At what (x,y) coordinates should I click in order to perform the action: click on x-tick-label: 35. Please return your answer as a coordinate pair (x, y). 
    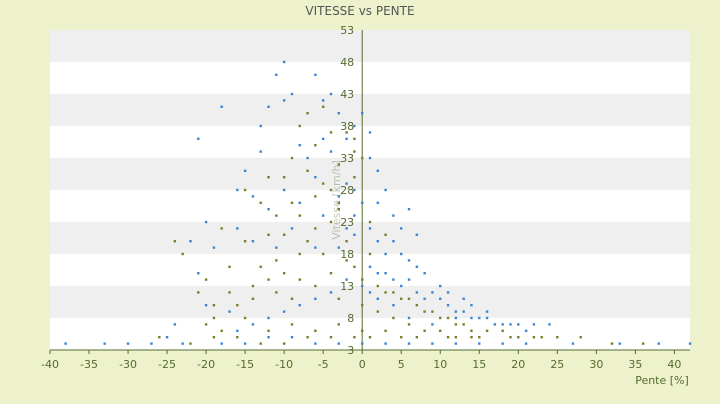
    Looking at the image, I should click on (635, 364).